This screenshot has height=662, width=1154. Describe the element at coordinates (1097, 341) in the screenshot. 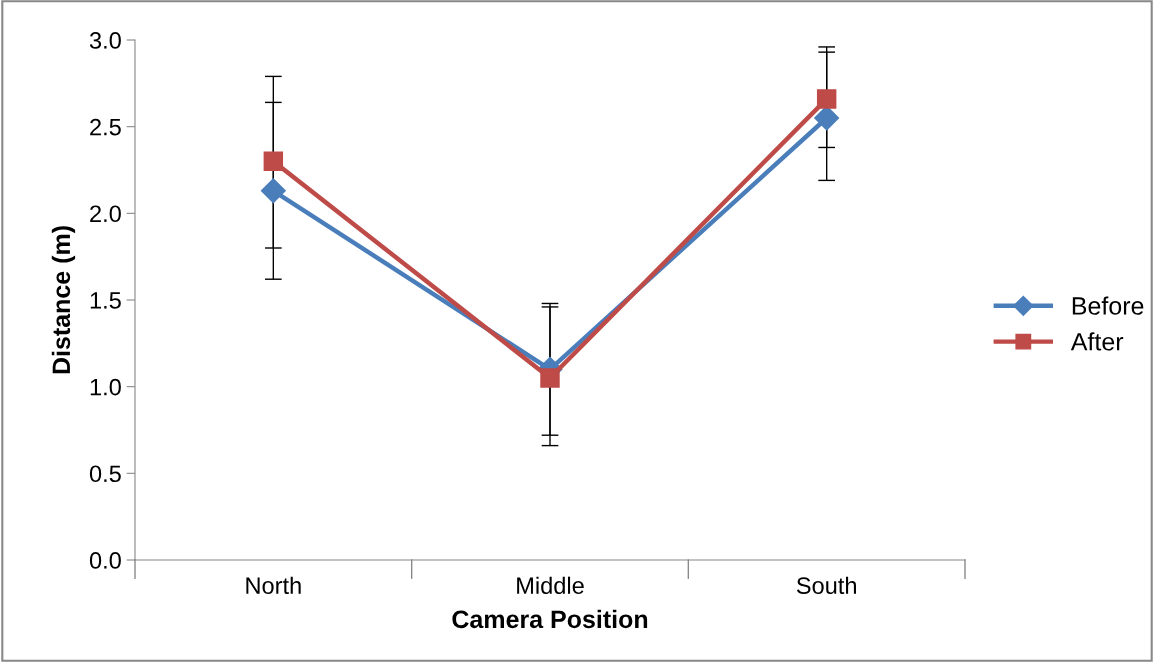

I see `legend-label: After` at that location.